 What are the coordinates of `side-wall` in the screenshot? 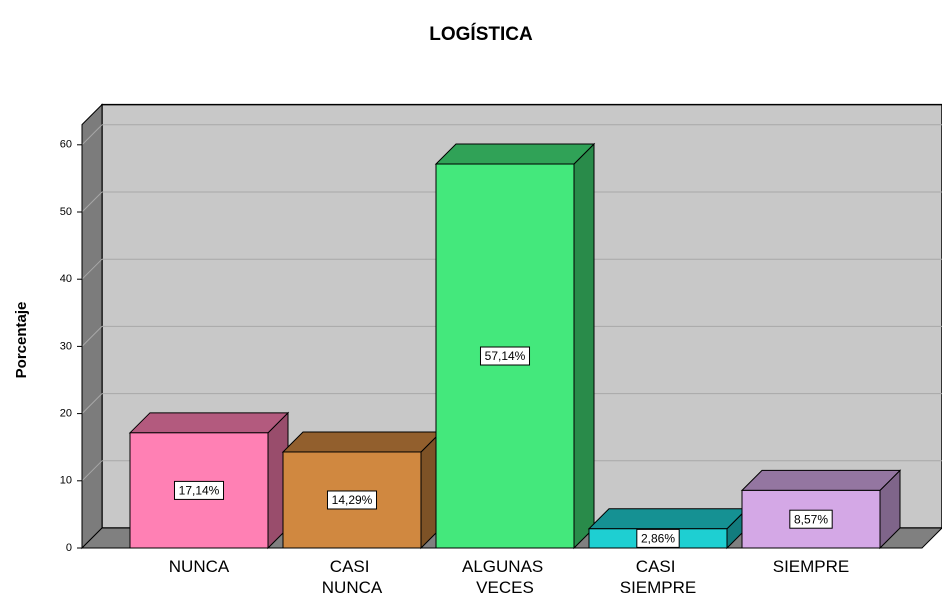 It's located at (92, 326).